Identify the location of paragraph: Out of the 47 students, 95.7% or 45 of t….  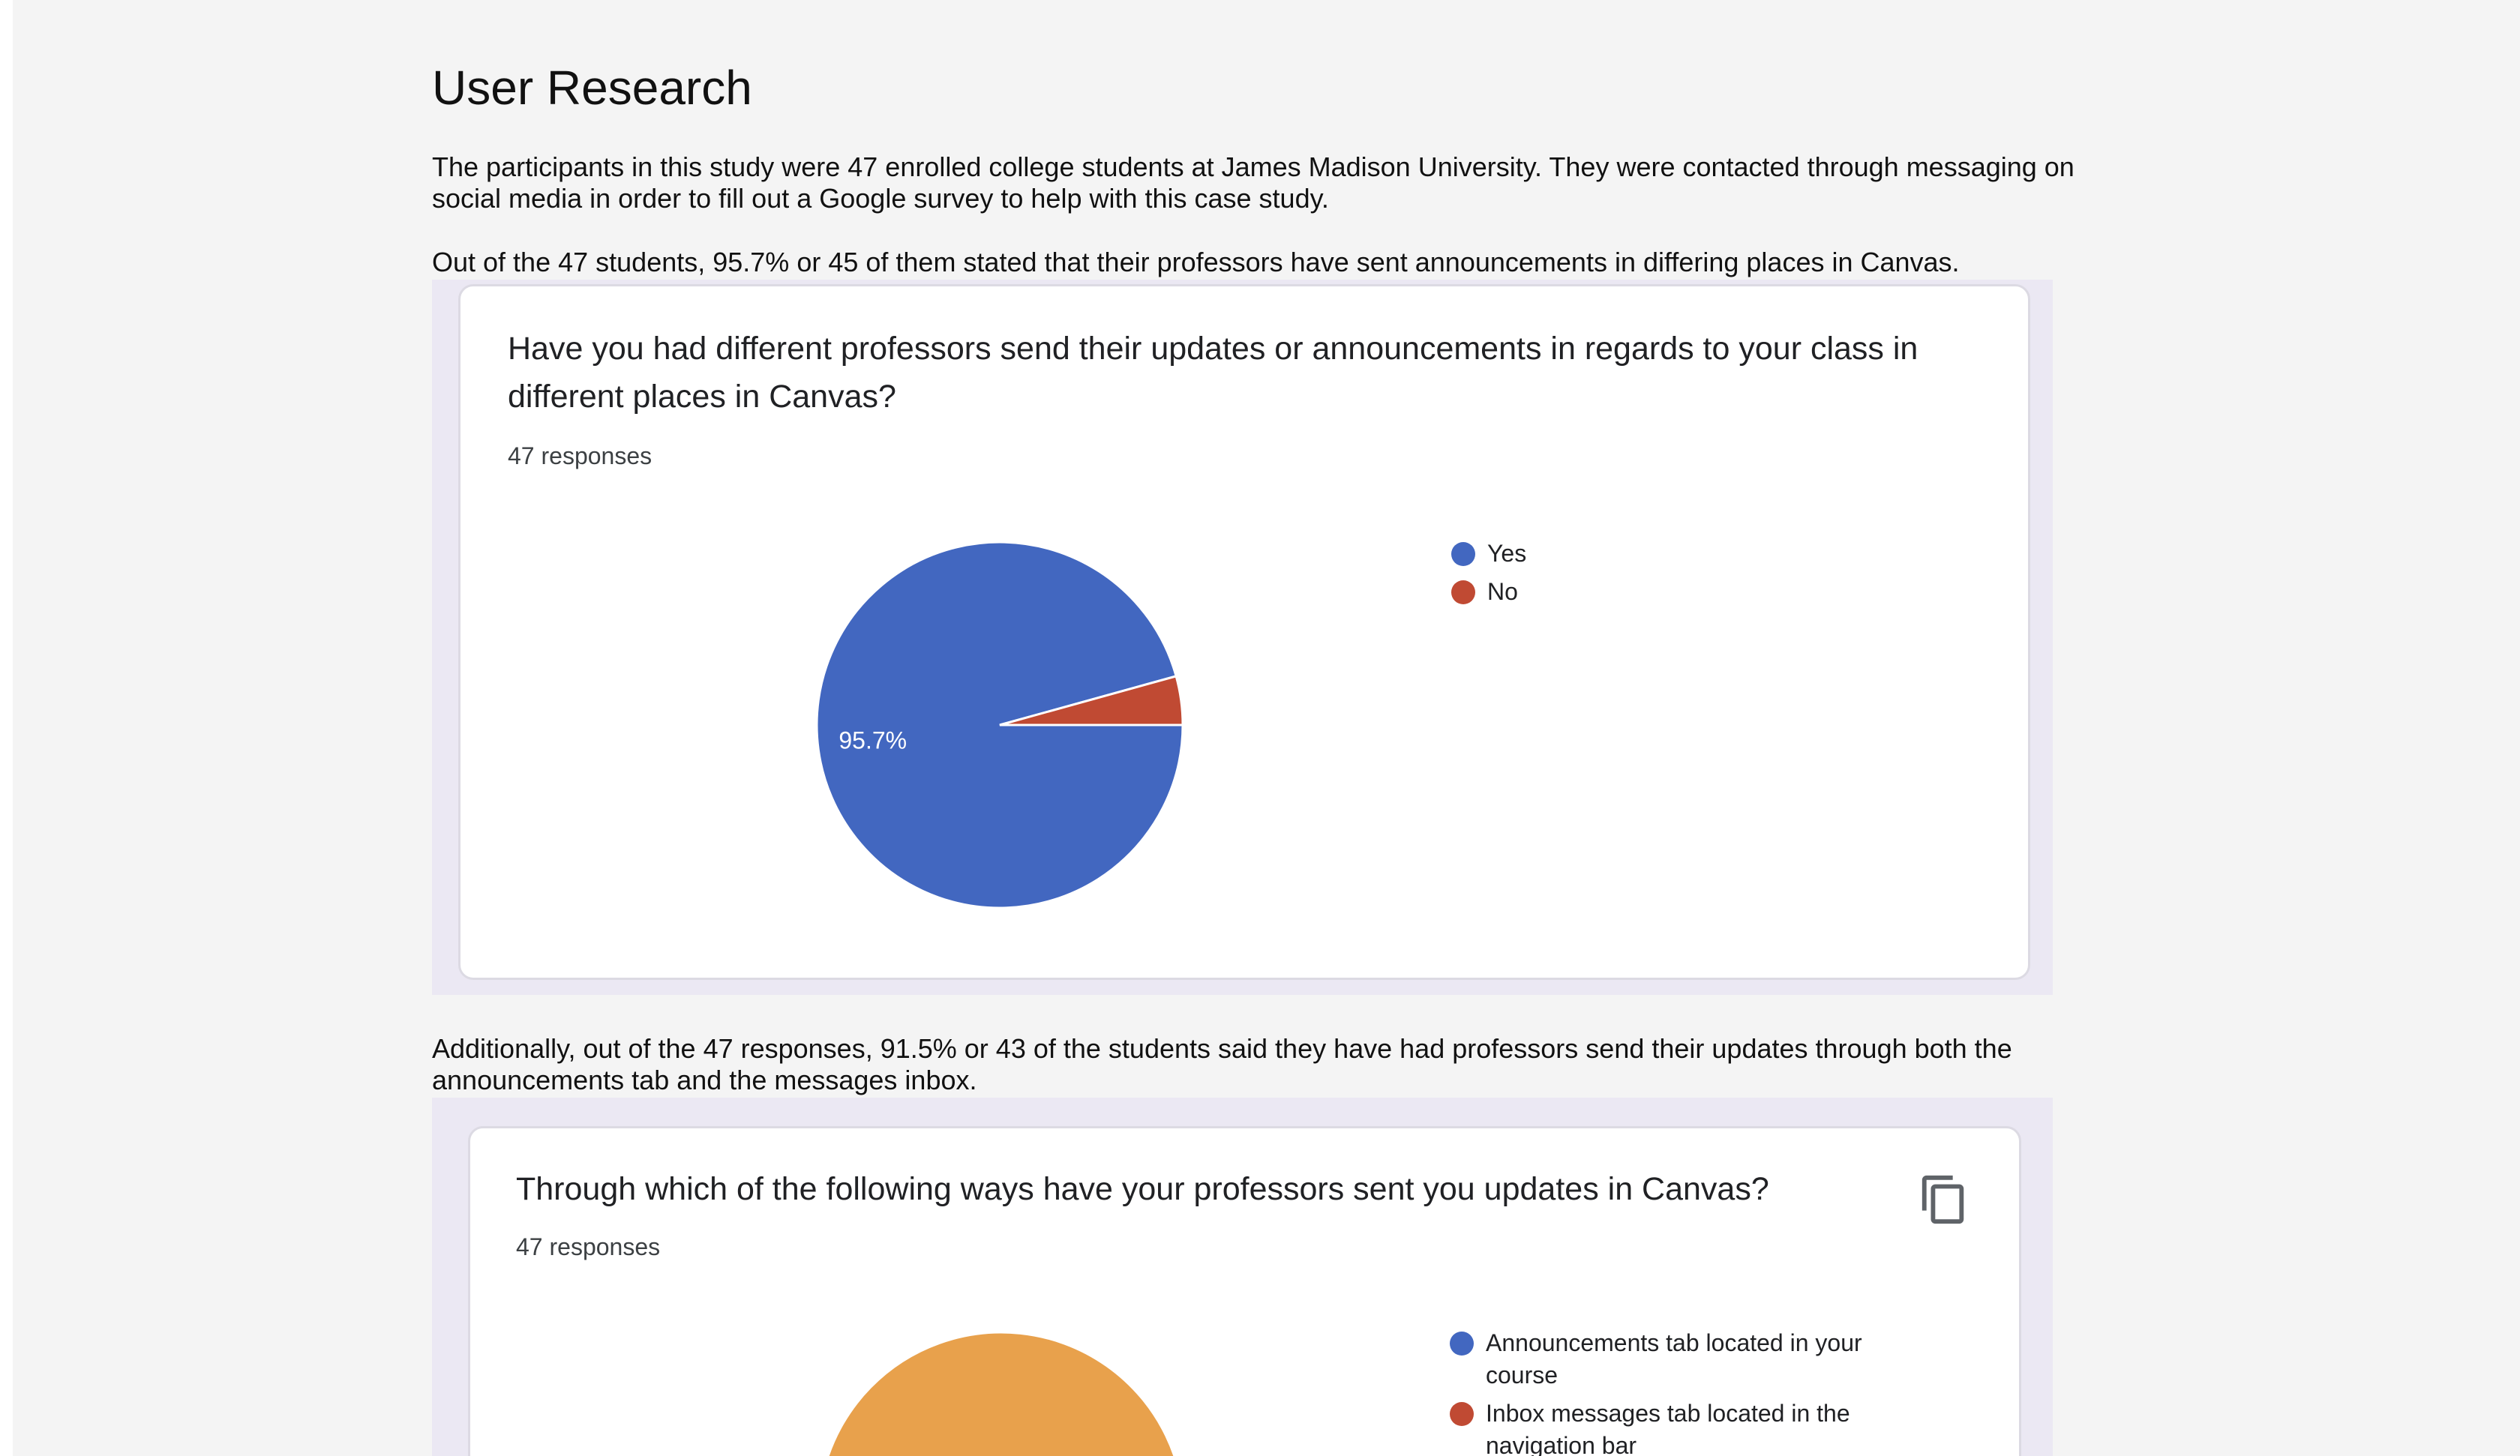
(1196, 262).